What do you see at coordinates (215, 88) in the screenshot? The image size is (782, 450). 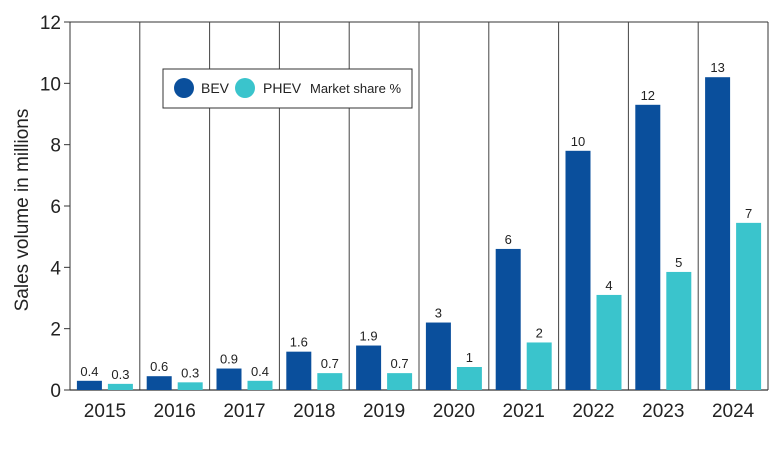 I see `legend-bev-label: BEV` at bounding box center [215, 88].